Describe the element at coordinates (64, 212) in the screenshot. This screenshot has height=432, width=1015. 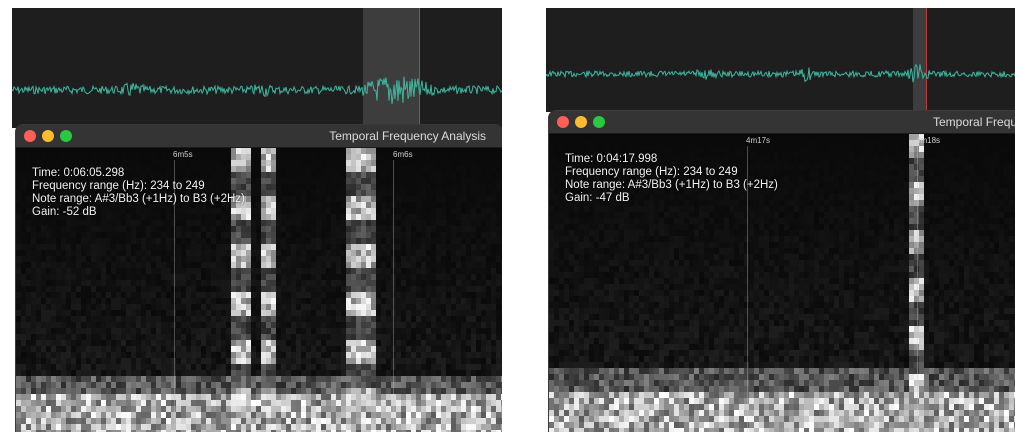
I see `left-readout-gain: Gain: -52 dB` at that location.